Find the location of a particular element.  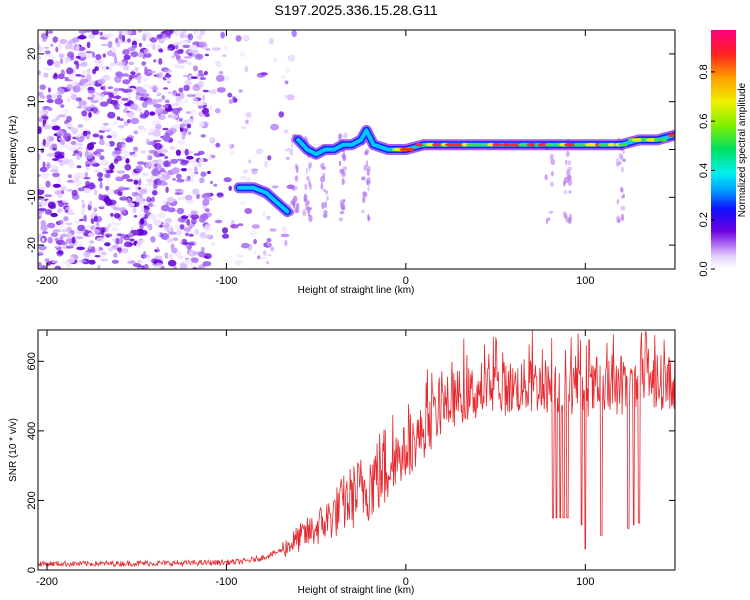

spectrogram-x-tick-label: -200 is located at coordinates (47, 281).